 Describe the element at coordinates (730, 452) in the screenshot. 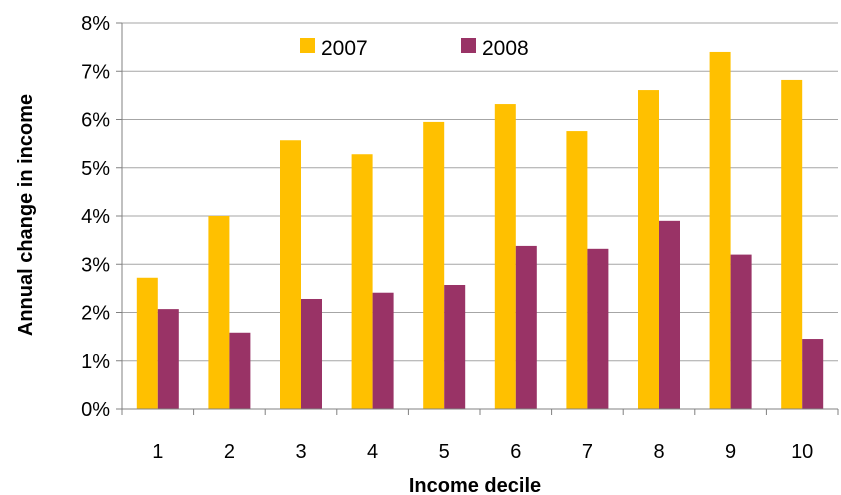

I see `x-tick-label: 9` at that location.